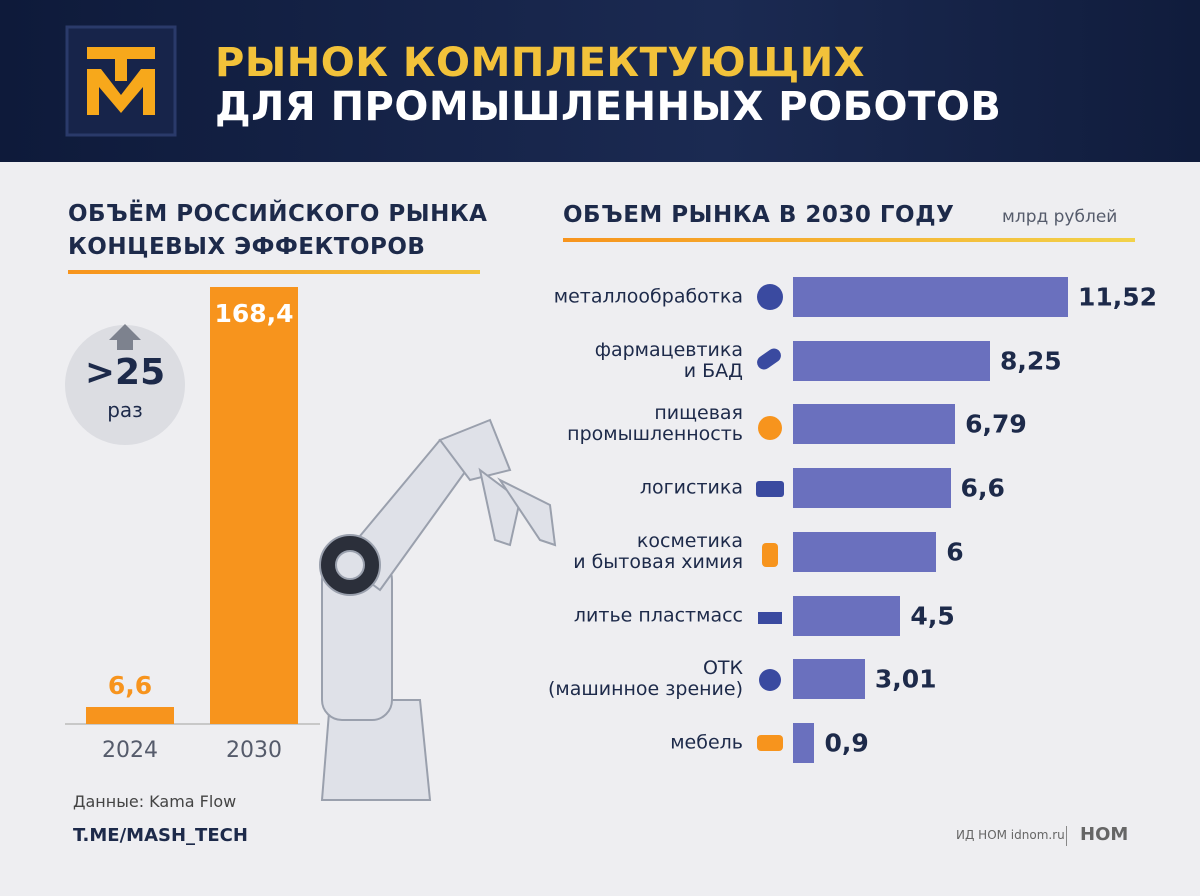 The width and height of the screenshot is (1200, 896). Describe the element at coordinates (846, 743) in the screenshot. I see `value-label: 0,9` at that location.